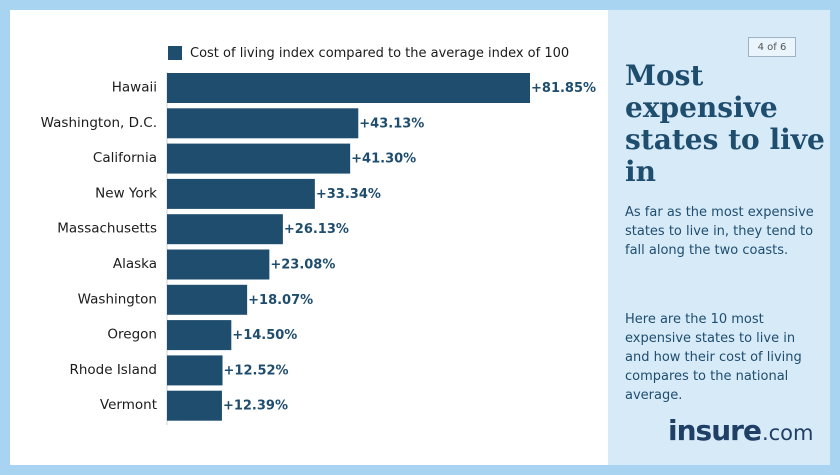 The width and height of the screenshot is (840, 475). I want to click on value-label: +23.08%, so click(302, 265).